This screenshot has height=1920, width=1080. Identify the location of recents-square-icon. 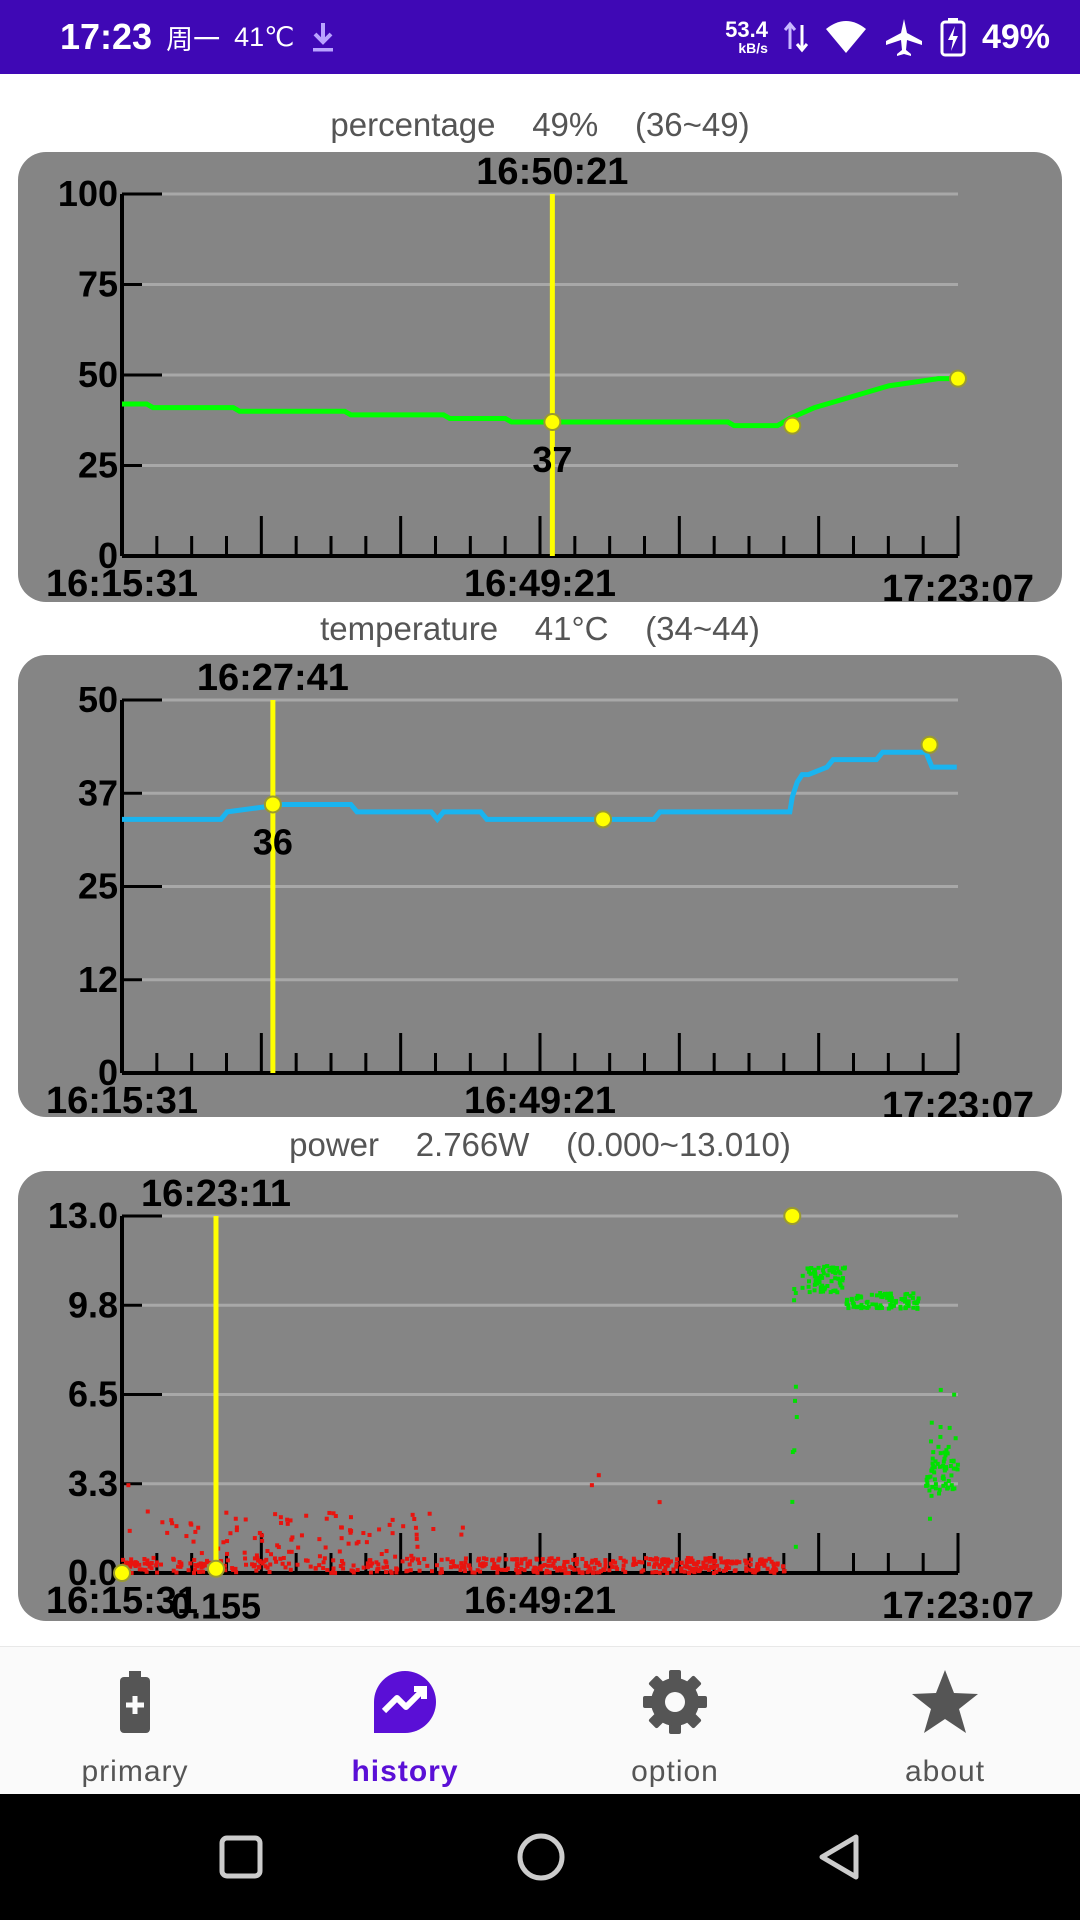
(241, 1857).